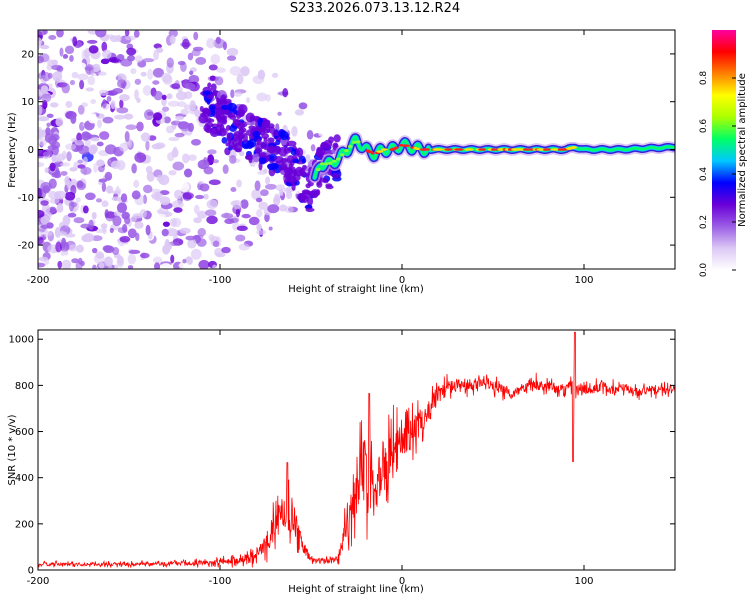 Image resolution: width=750 pixels, height=600 pixels. What do you see at coordinates (27, 102) in the screenshot?
I see `y-tick-label: 10` at bounding box center [27, 102].